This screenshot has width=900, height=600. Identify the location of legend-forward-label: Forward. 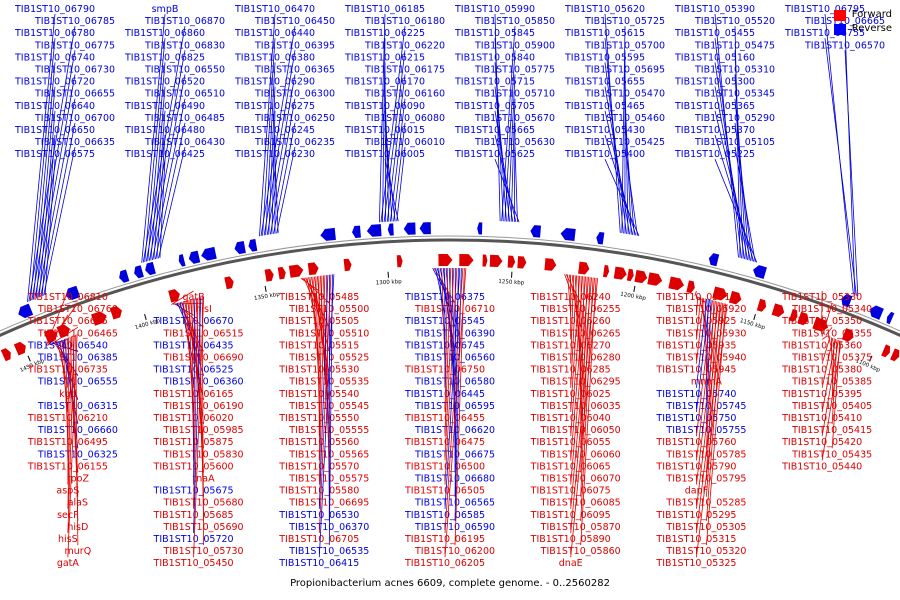
(871, 14).